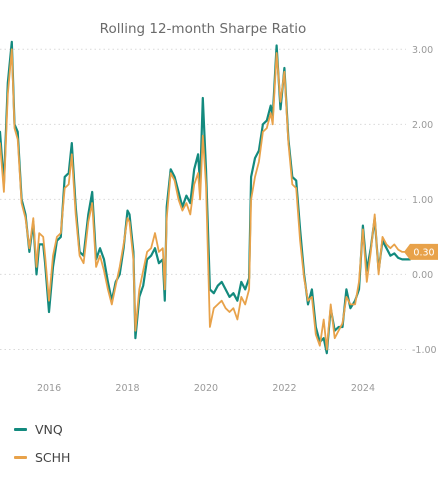 The image size is (446, 480). I want to click on legend-item-vnq: VNQ, so click(42, 429).